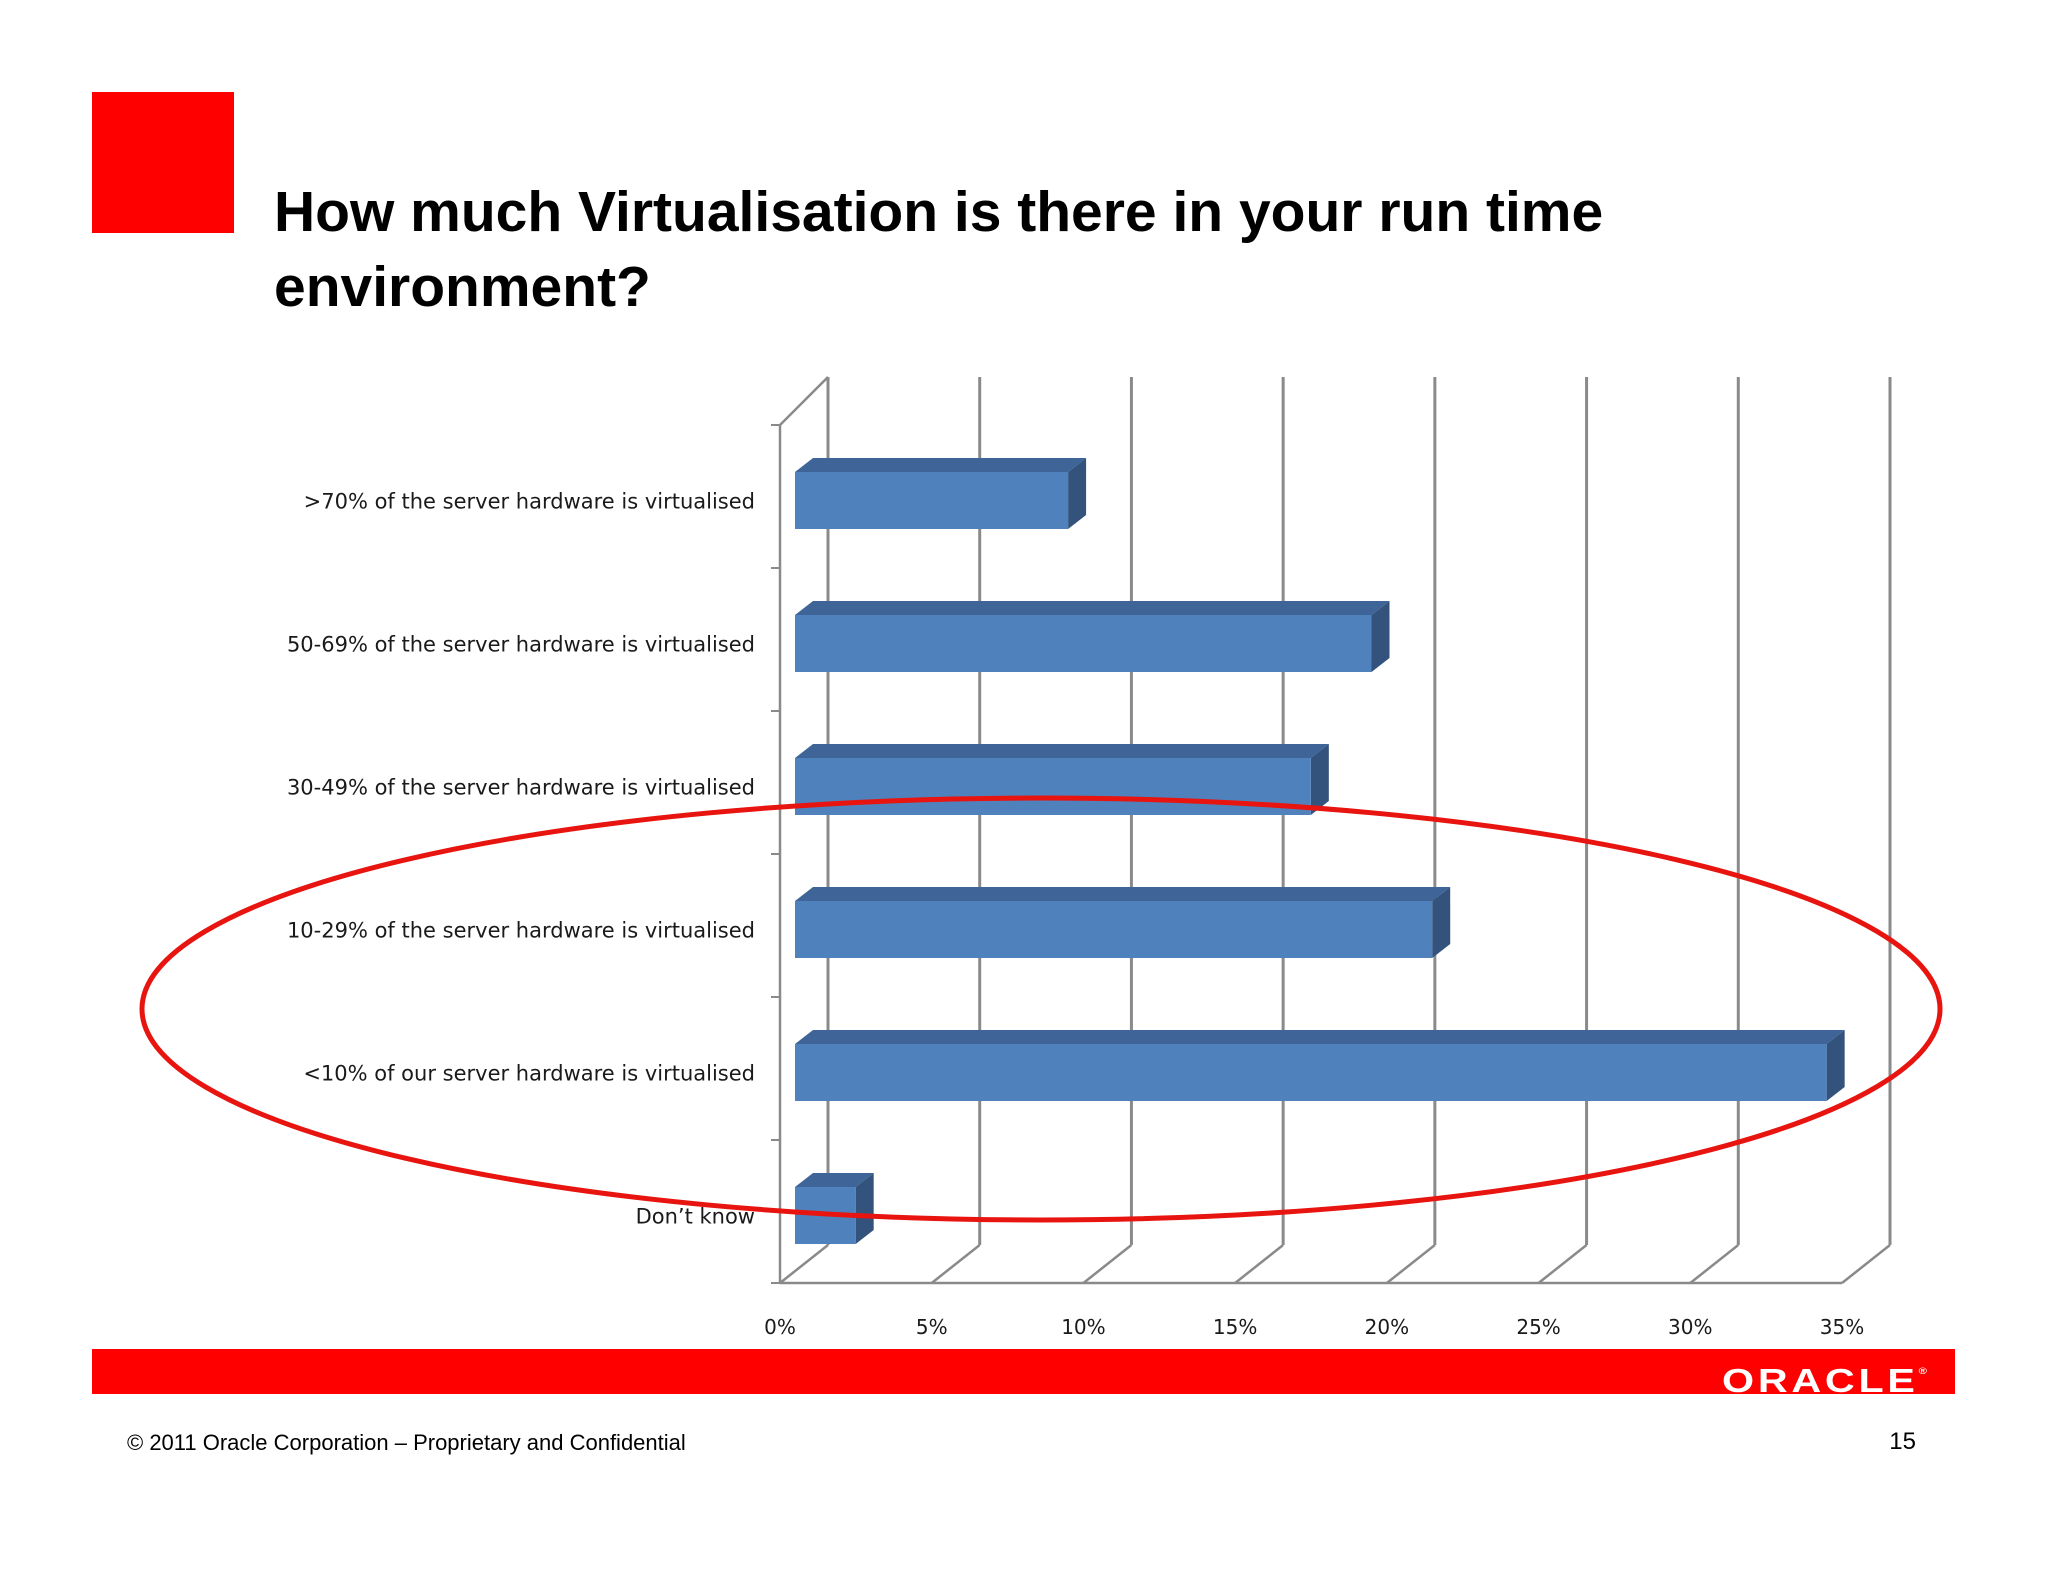 The image size is (2048, 1582). Describe the element at coordinates (1387, 1327) in the screenshot. I see `x-tick-label: 20%` at that location.